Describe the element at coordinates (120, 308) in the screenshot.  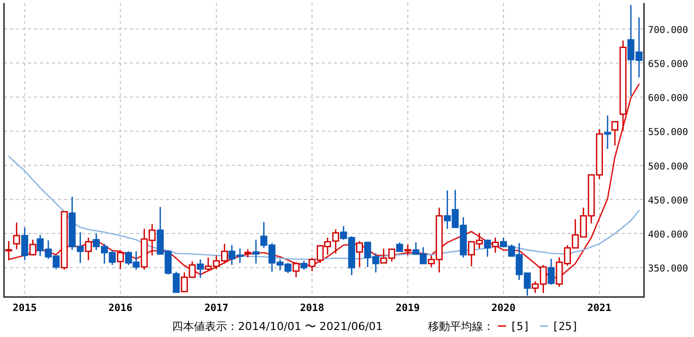
I see `x-tick-label: 2016` at that location.